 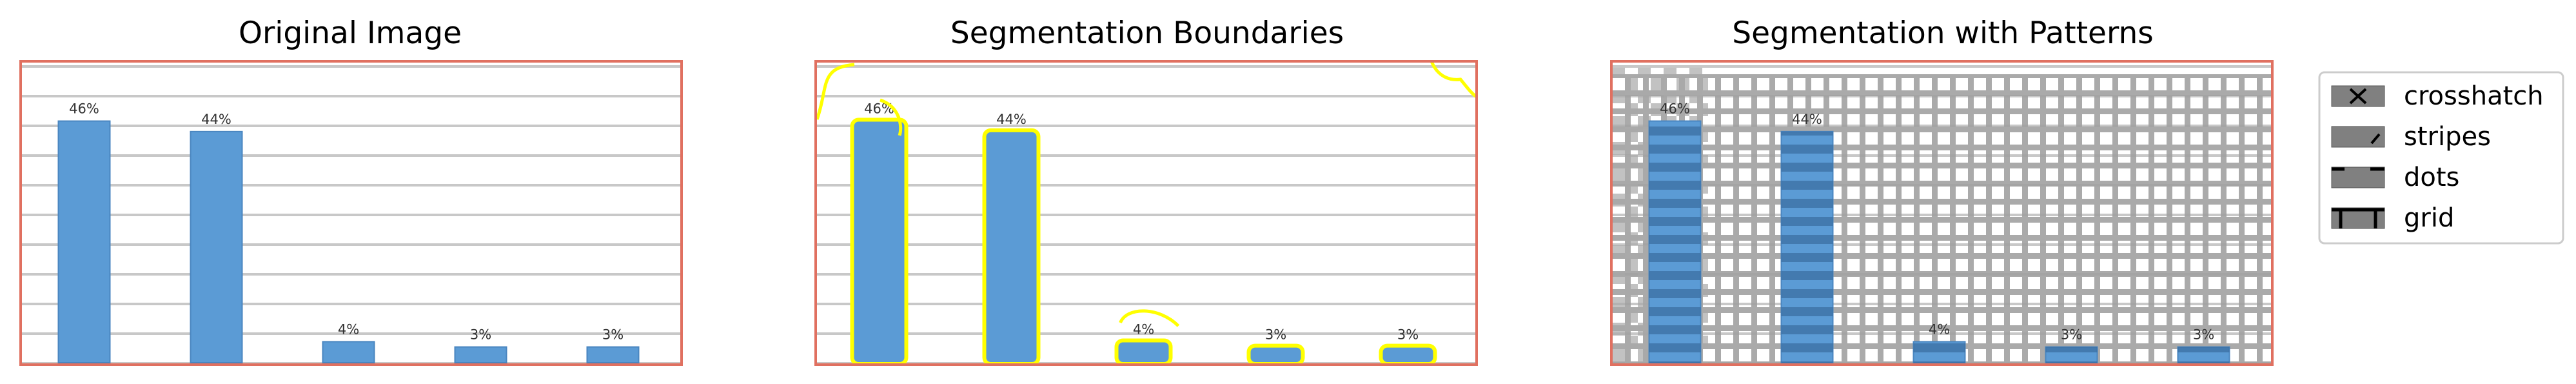 What do you see at coordinates (2375, 139) in the screenshot?
I see `stripes-icon` at bounding box center [2375, 139].